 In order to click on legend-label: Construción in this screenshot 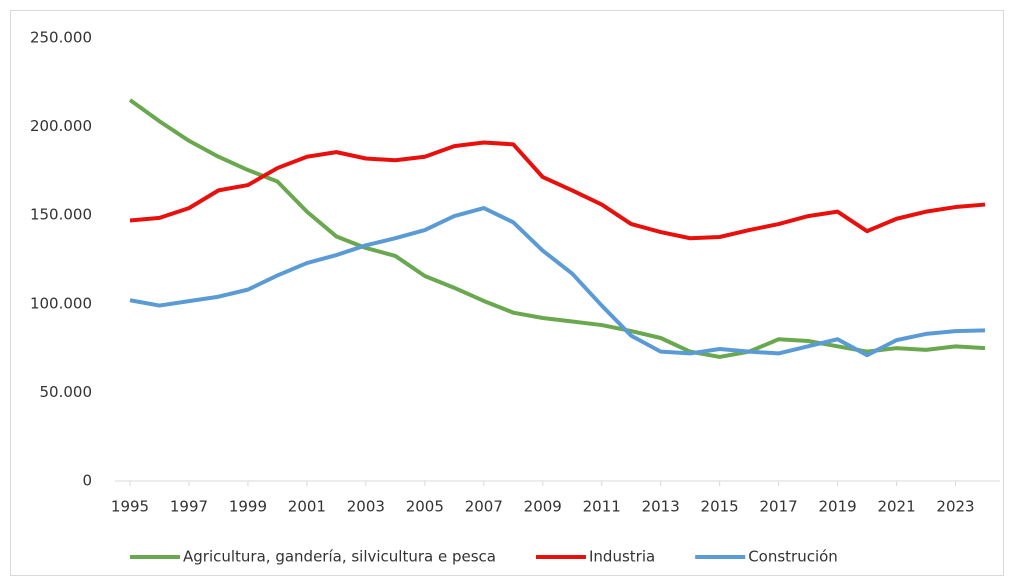, I will do `click(793, 557)`.